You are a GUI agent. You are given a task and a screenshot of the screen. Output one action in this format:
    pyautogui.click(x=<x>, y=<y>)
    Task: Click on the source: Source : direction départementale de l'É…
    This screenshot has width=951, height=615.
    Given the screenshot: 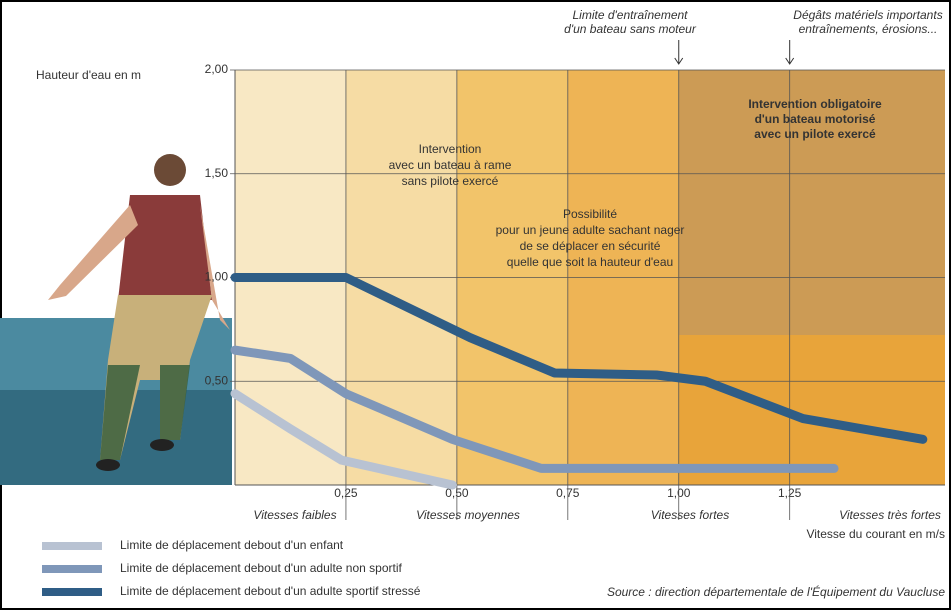 What is the action you would take?
    pyautogui.click(x=776, y=591)
    